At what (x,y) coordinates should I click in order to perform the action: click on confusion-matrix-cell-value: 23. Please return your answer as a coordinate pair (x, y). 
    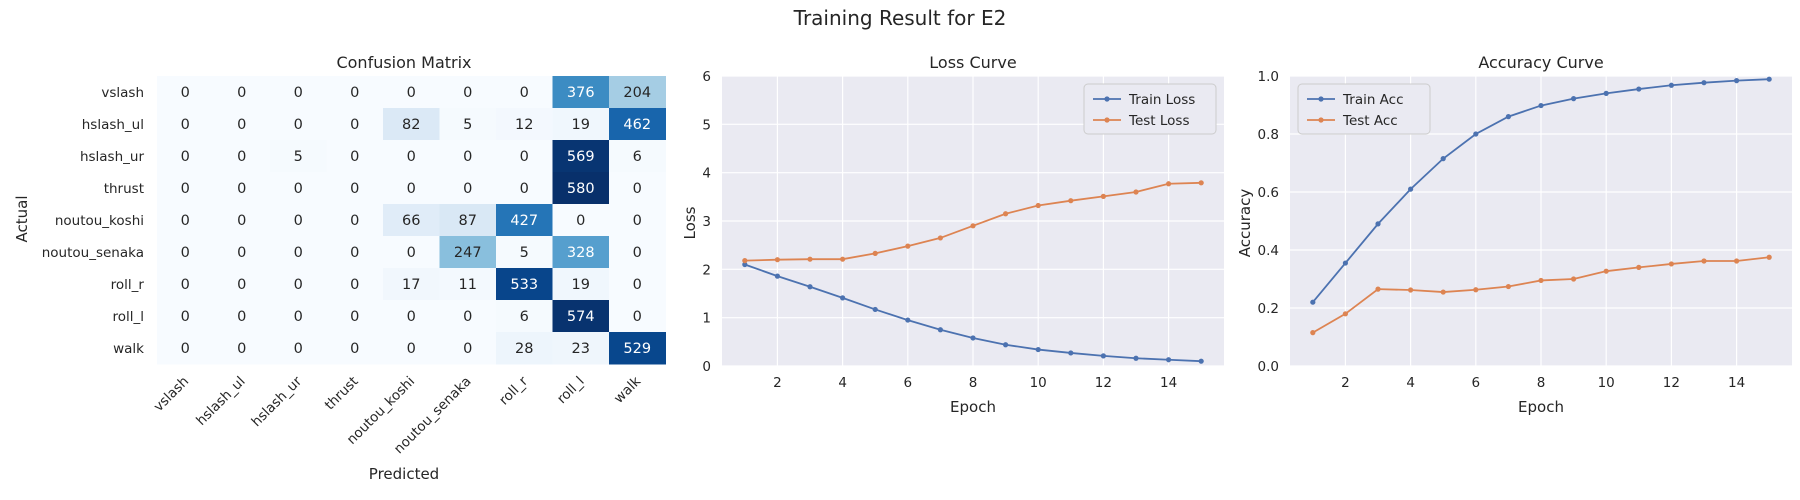
    Looking at the image, I should click on (581, 349).